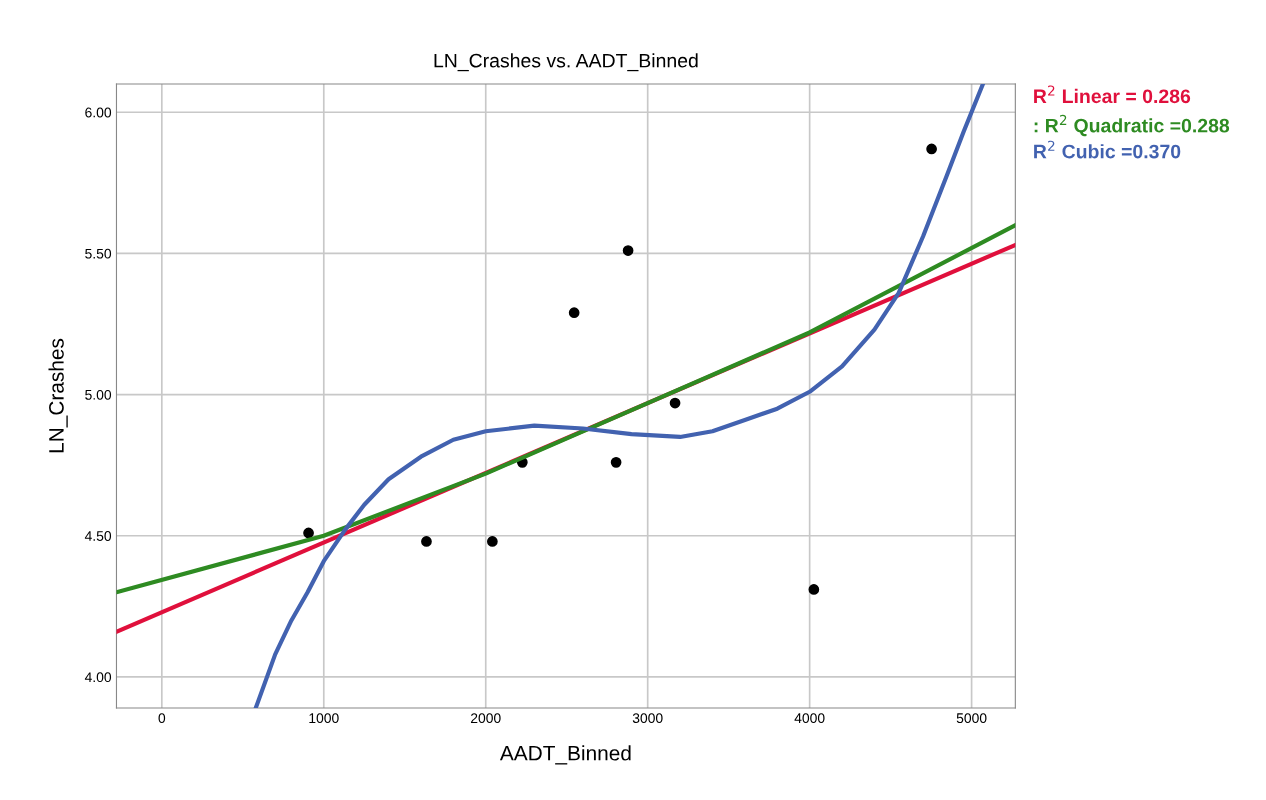 Image resolution: width=1266 pixels, height=800 pixels. I want to click on y-tick-label: 6.00, so click(98, 112).